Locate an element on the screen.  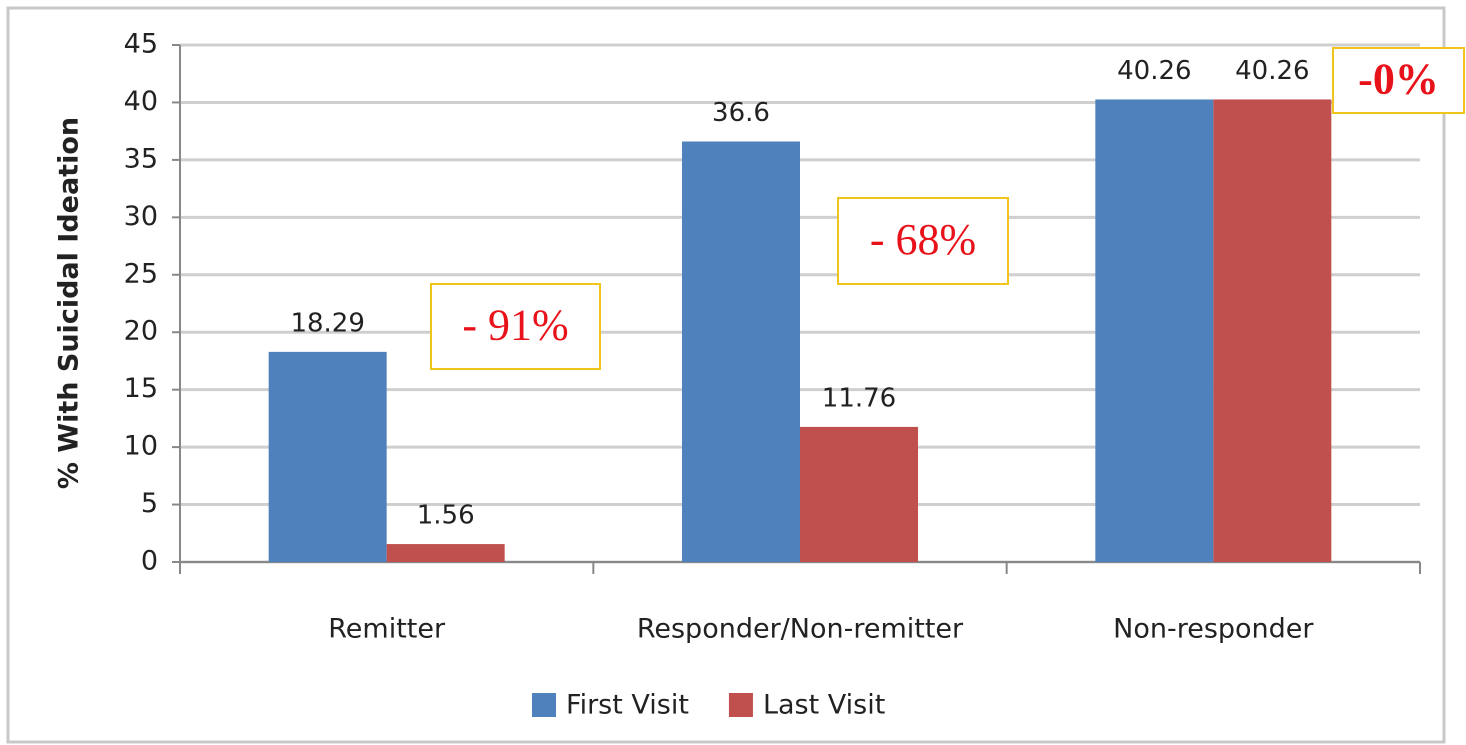
annotation: - 68% is located at coordinates (923, 239).